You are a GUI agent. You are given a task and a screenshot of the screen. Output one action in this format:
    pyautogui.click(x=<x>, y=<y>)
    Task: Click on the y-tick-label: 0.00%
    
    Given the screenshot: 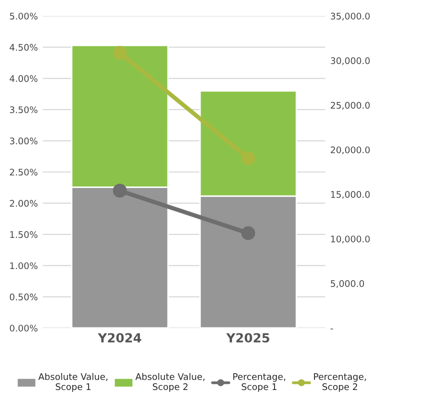 What is the action you would take?
    pyautogui.click(x=24, y=328)
    